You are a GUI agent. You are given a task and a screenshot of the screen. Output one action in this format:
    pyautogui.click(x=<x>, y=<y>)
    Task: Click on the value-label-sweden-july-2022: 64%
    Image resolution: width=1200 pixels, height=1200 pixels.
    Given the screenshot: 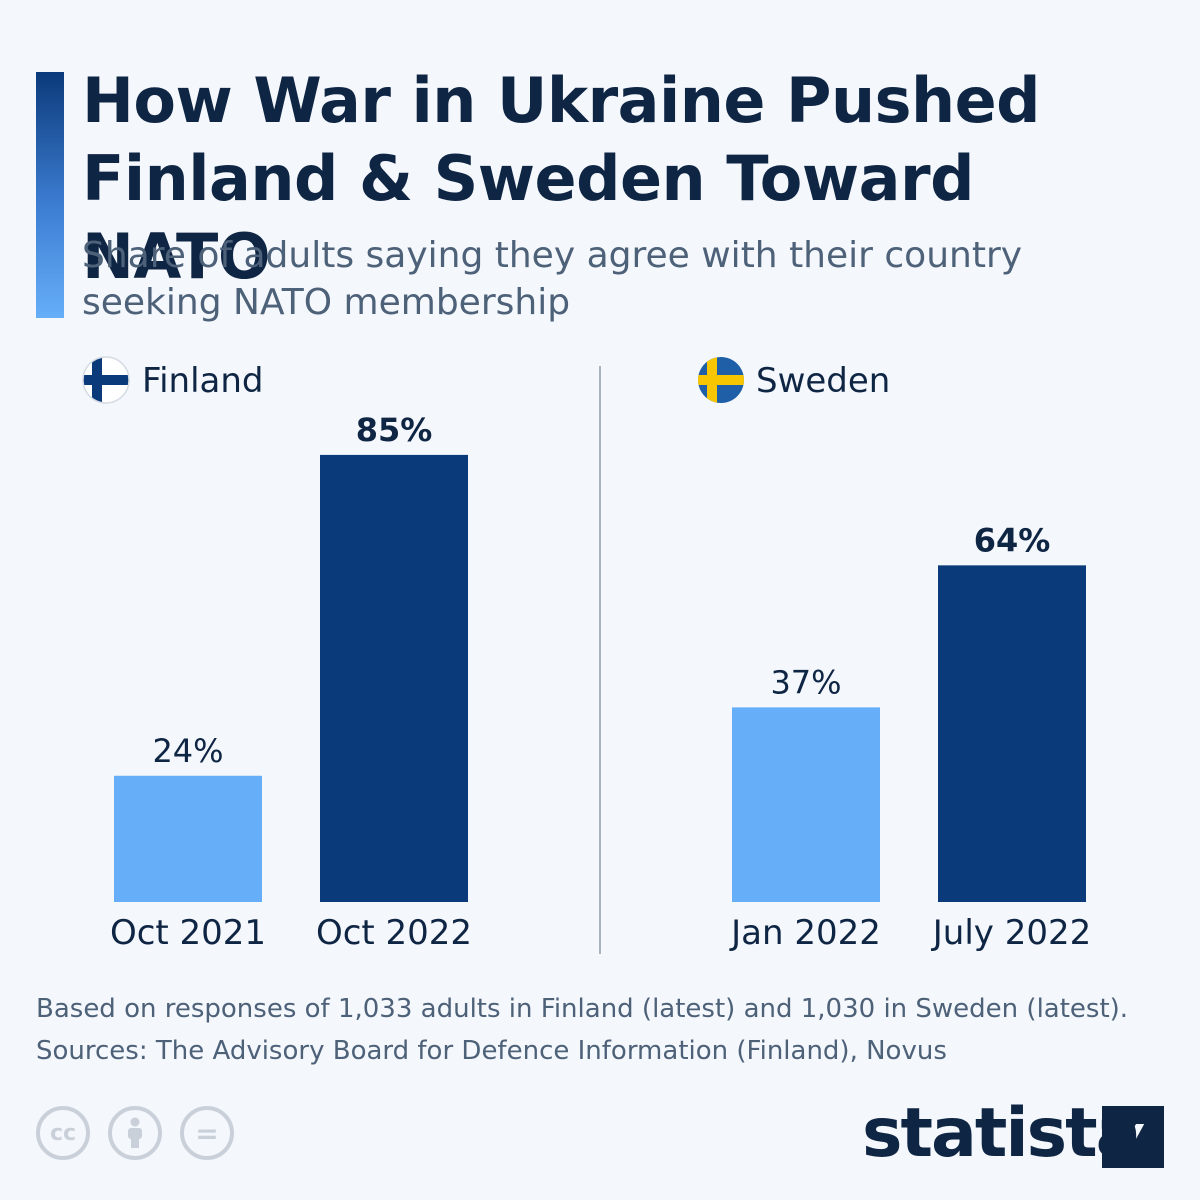 What is the action you would take?
    pyautogui.click(x=1012, y=540)
    